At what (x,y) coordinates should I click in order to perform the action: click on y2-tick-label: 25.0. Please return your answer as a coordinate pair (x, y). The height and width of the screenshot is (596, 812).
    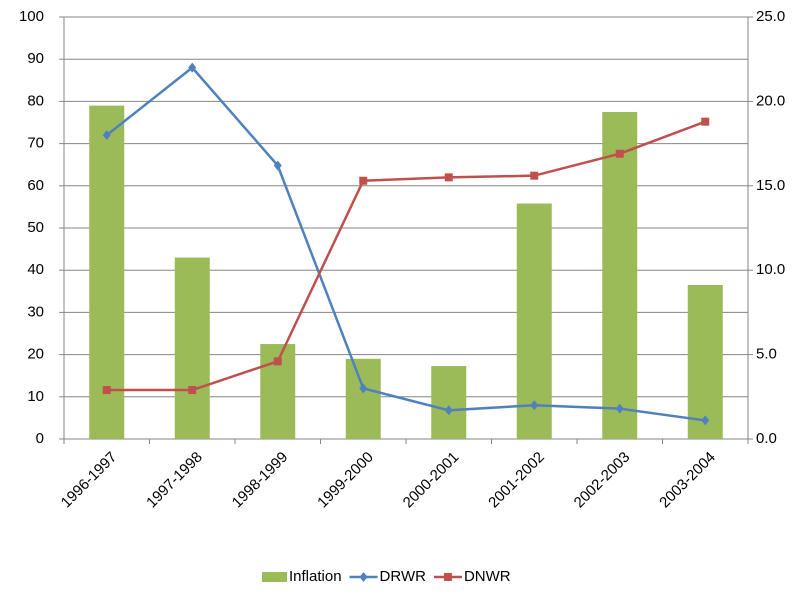
    Looking at the image, I should click on (770, 16).